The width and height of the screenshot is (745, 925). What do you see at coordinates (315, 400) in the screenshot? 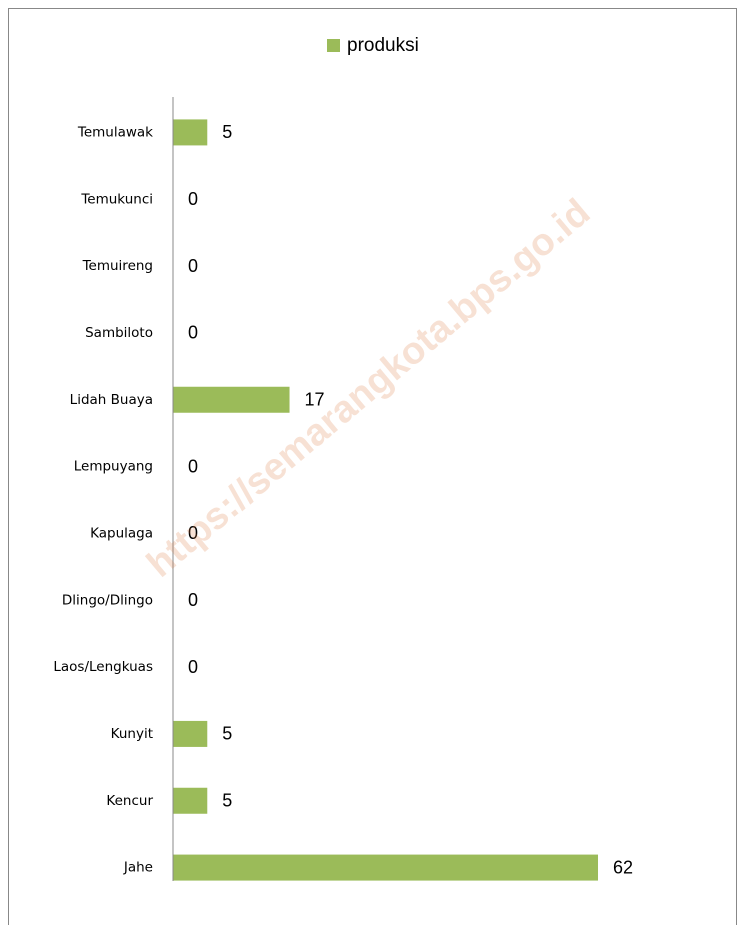
I see `data-label: 17` at bounding box center [315, 400].